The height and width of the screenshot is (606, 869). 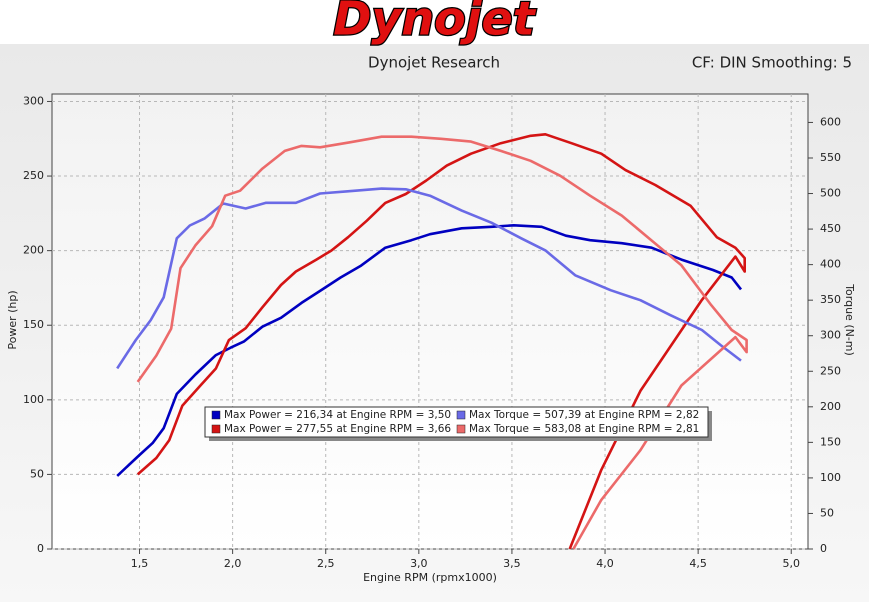 What do you see at coordinates (434, 23) in the screenshot?
I see `logo: Dynojet` at bounding box center [434, 23].